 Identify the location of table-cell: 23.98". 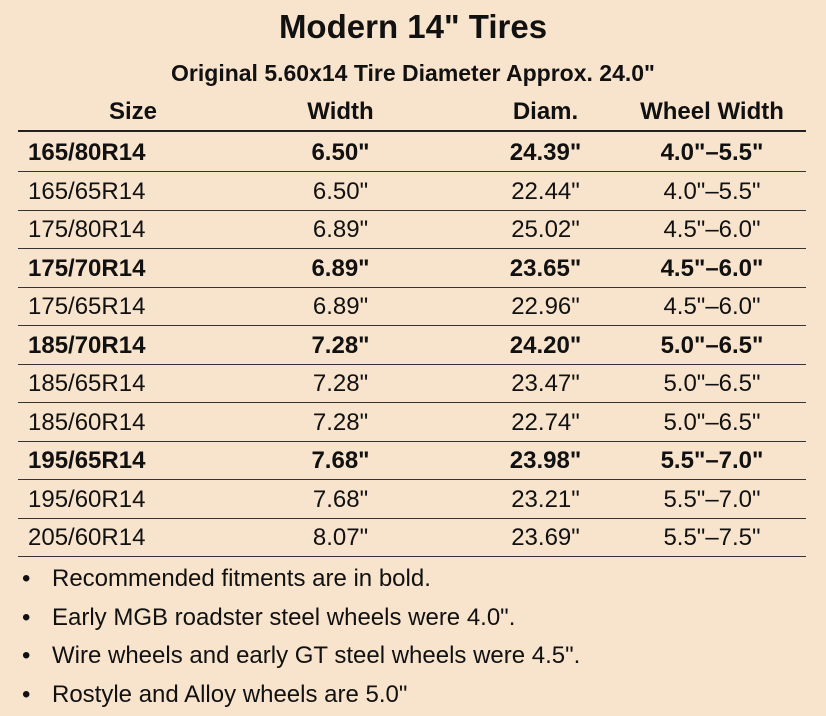
(545, 460).